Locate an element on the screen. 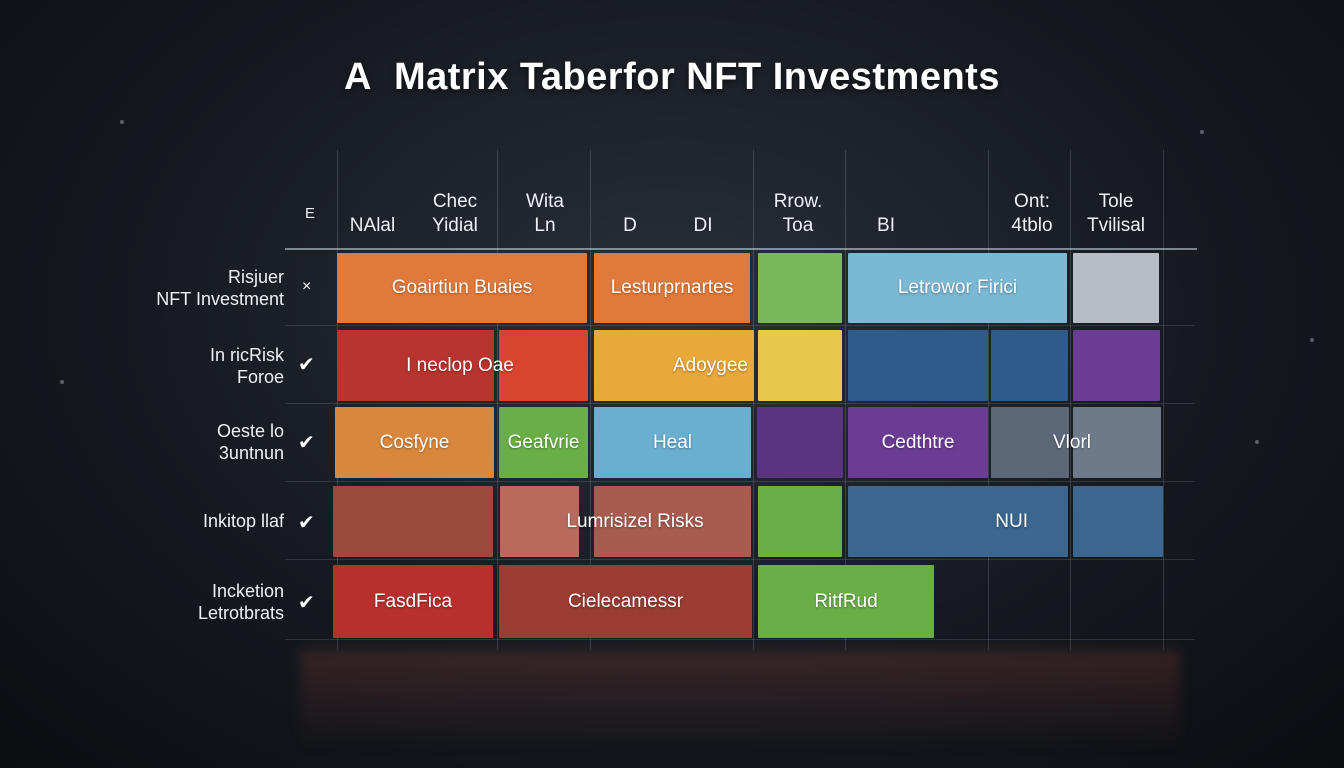  cross-icon: × is located at coordinates (307, 286).